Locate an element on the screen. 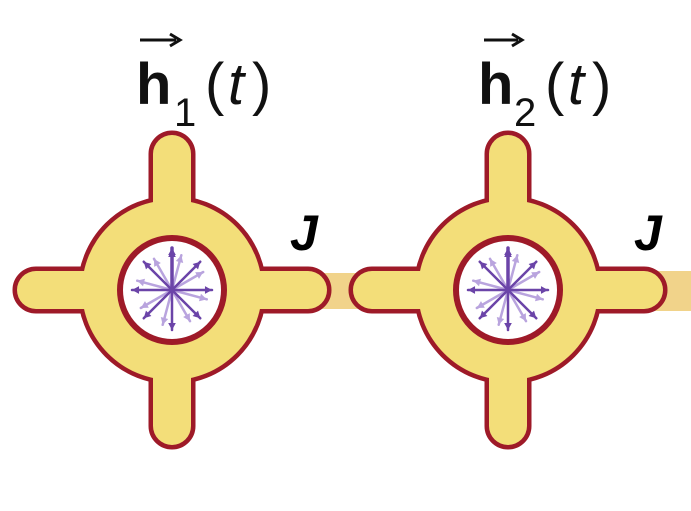 The height and width of the screenshot is (511, 691). field-label-2: h 2 ( t ) is located at coordinates (544, 83).